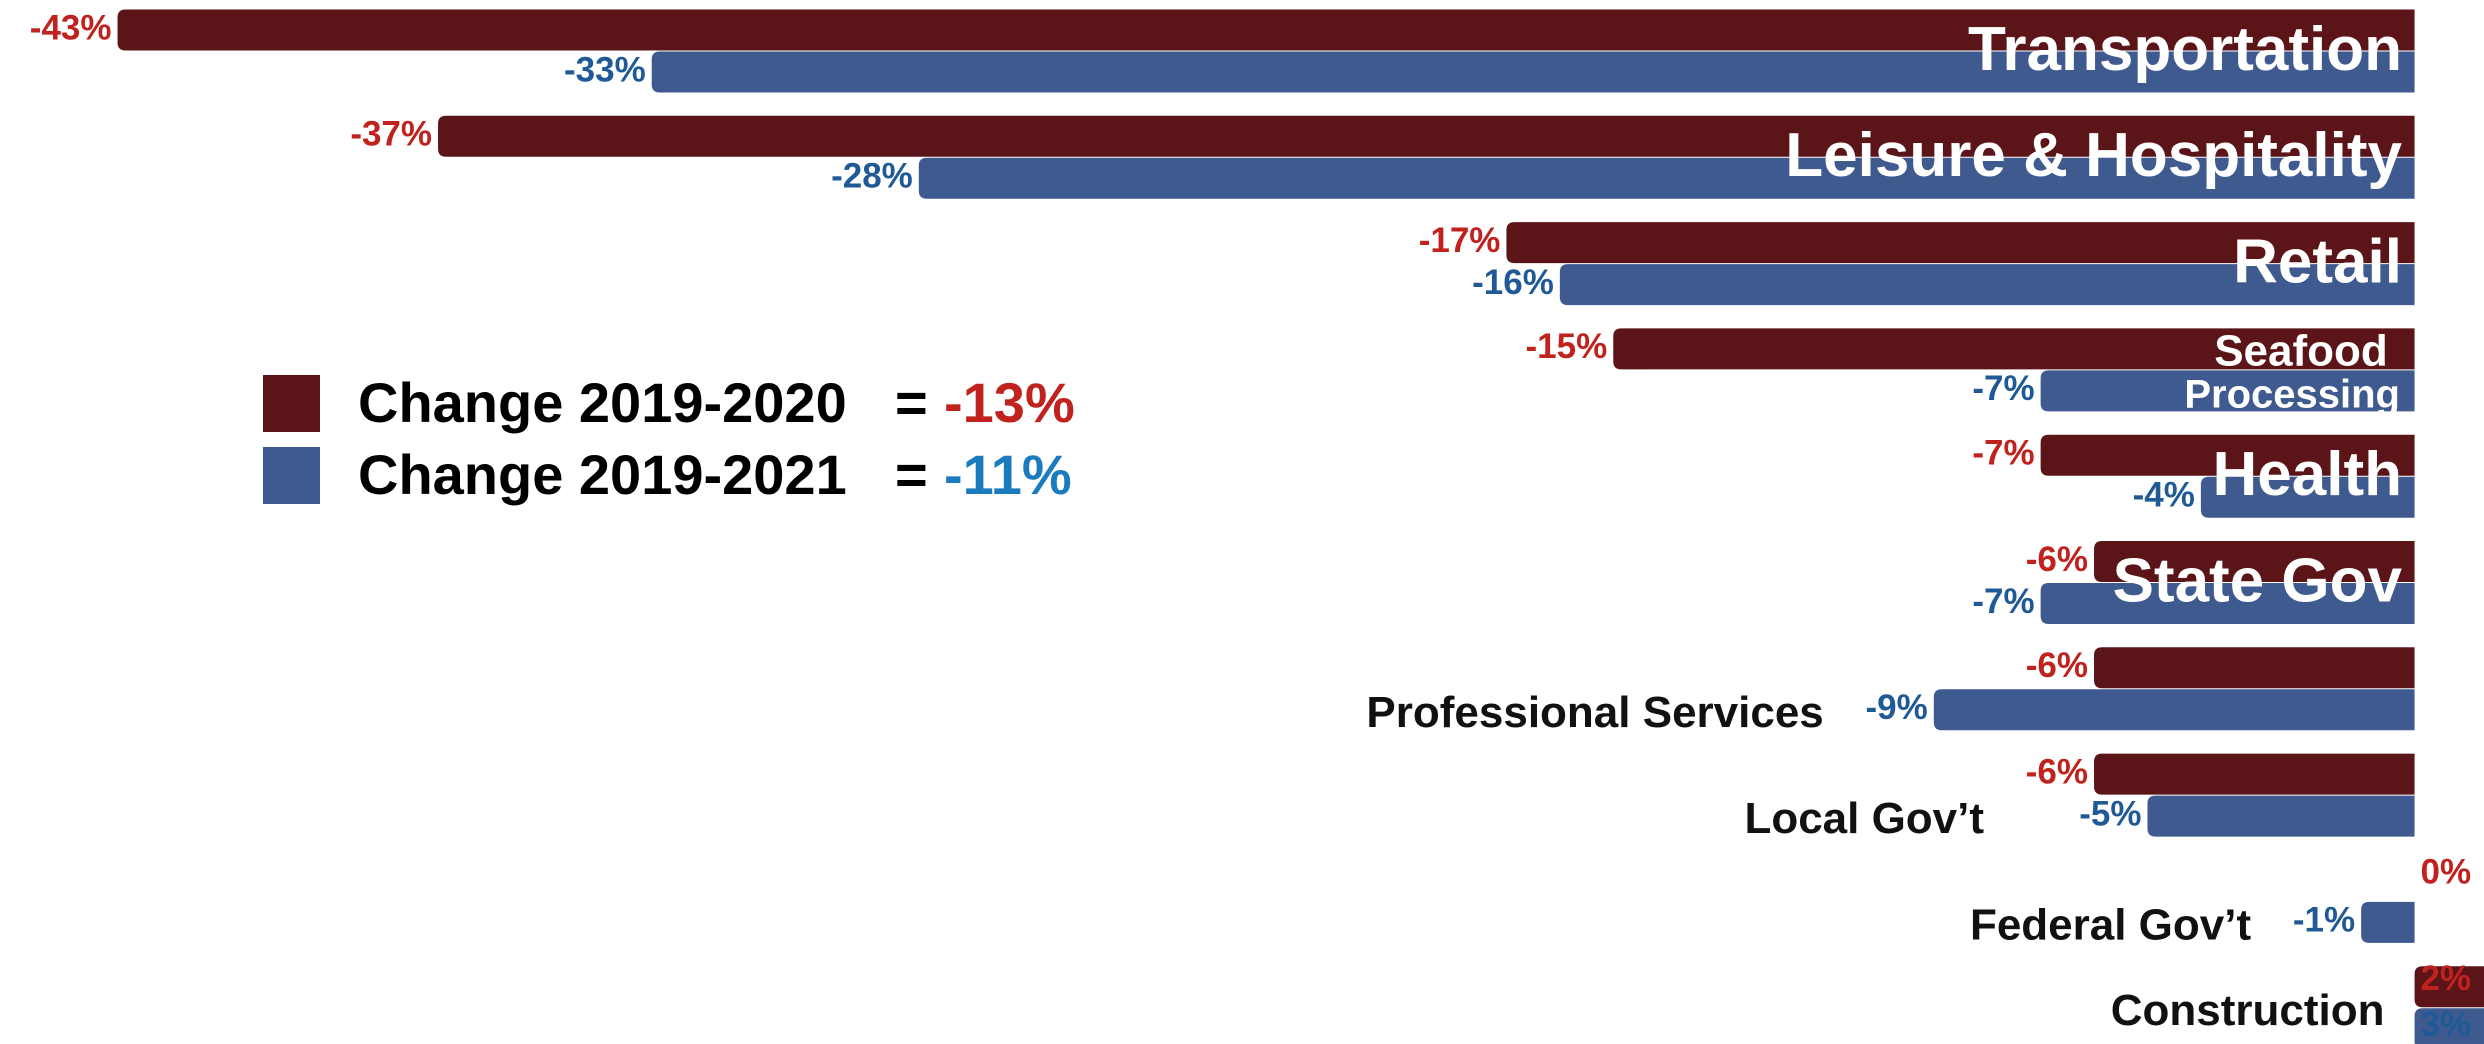 The width and height of the screenshot is (2484, 1044). Describe the element at coordinates (605, 69) in the screenshot. I see `value-label: -33%` at that location.